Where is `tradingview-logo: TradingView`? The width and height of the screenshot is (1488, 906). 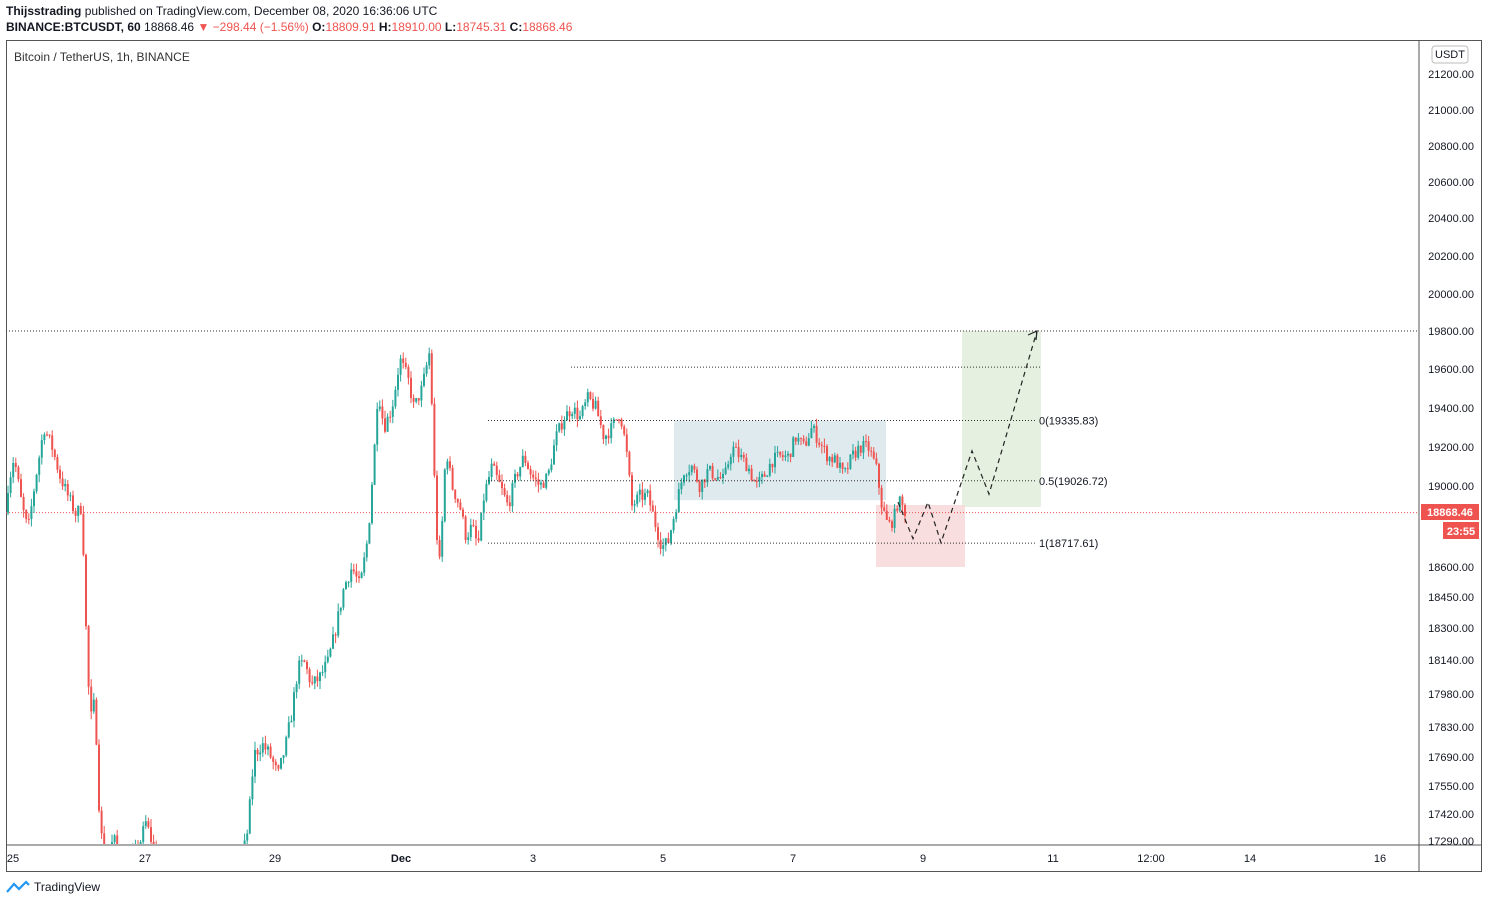 tradingview-logo: TradingView is located at coordinates (53, 887).